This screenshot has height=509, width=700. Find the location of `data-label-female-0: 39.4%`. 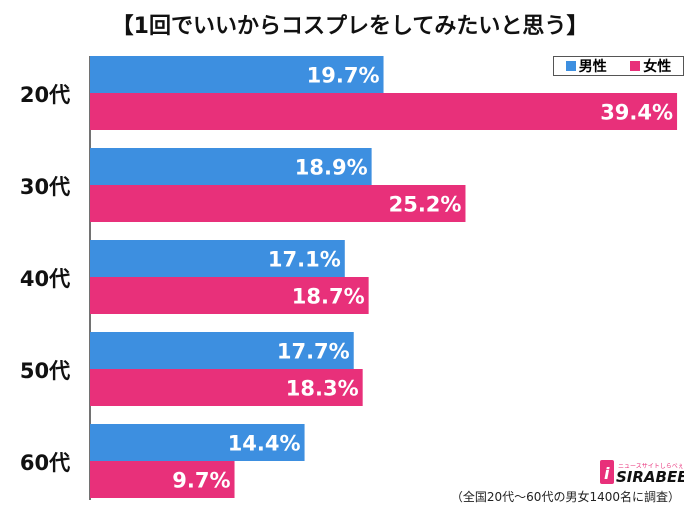

data-label-female-0: 39.4% is located at coordinates (636, 113).